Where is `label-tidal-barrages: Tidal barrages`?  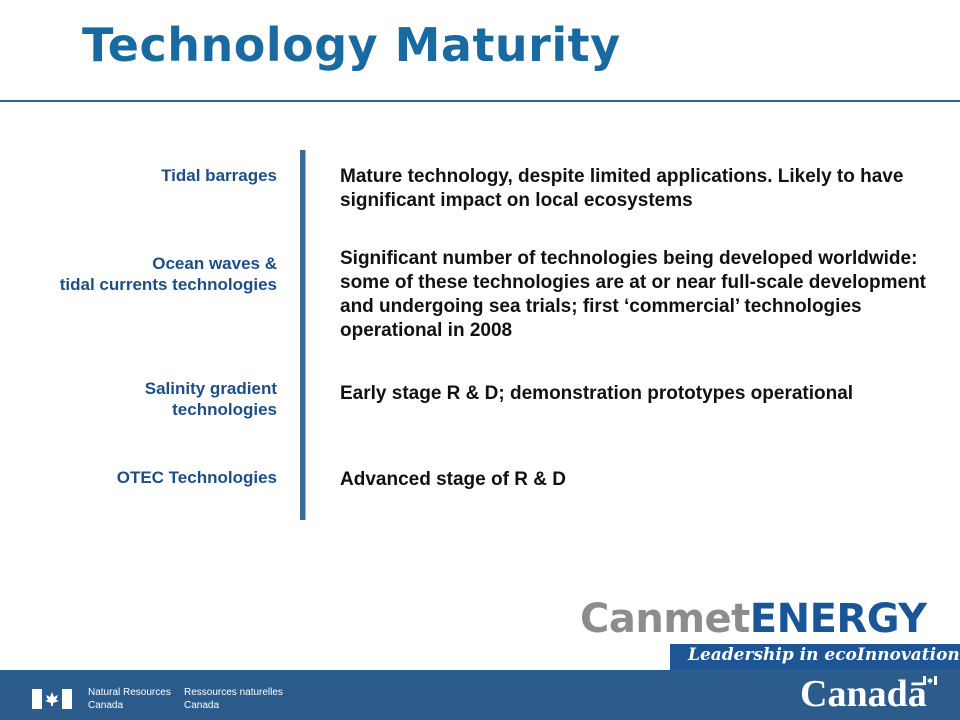
label-tidal-barrages: Tidal barrages is located at coordinates (219, 175).